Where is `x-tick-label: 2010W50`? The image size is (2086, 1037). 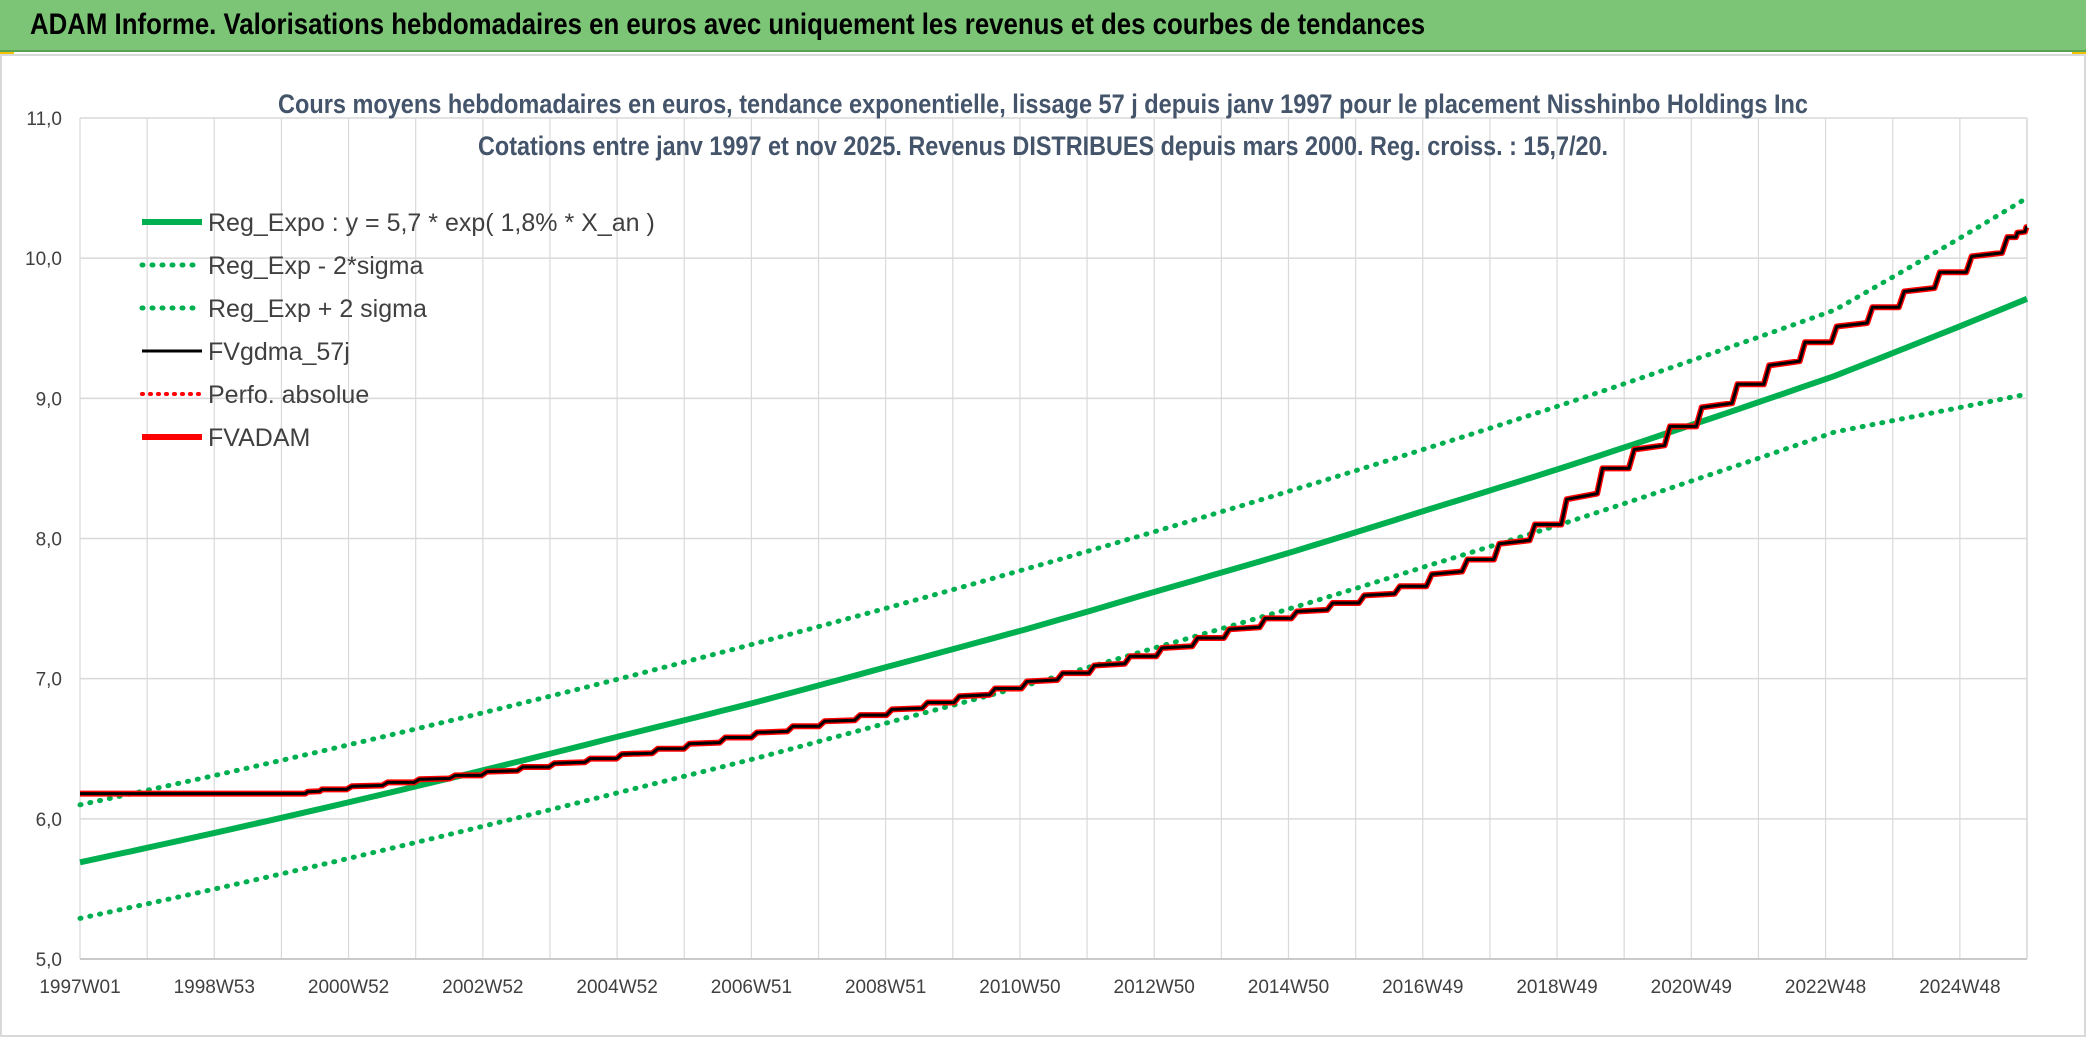 x-tick-label: 2010W50 is located at coordinates (1019, 987).